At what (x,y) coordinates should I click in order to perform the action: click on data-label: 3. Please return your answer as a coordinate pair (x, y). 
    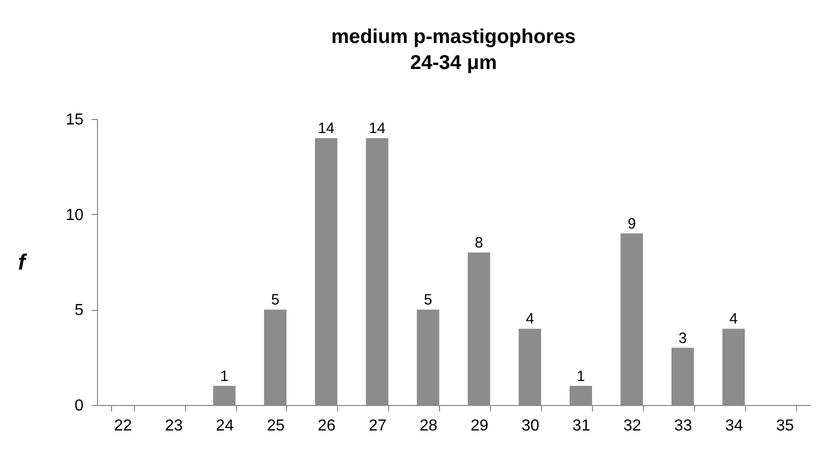
    Looking at the image, I should click on (682, 338).